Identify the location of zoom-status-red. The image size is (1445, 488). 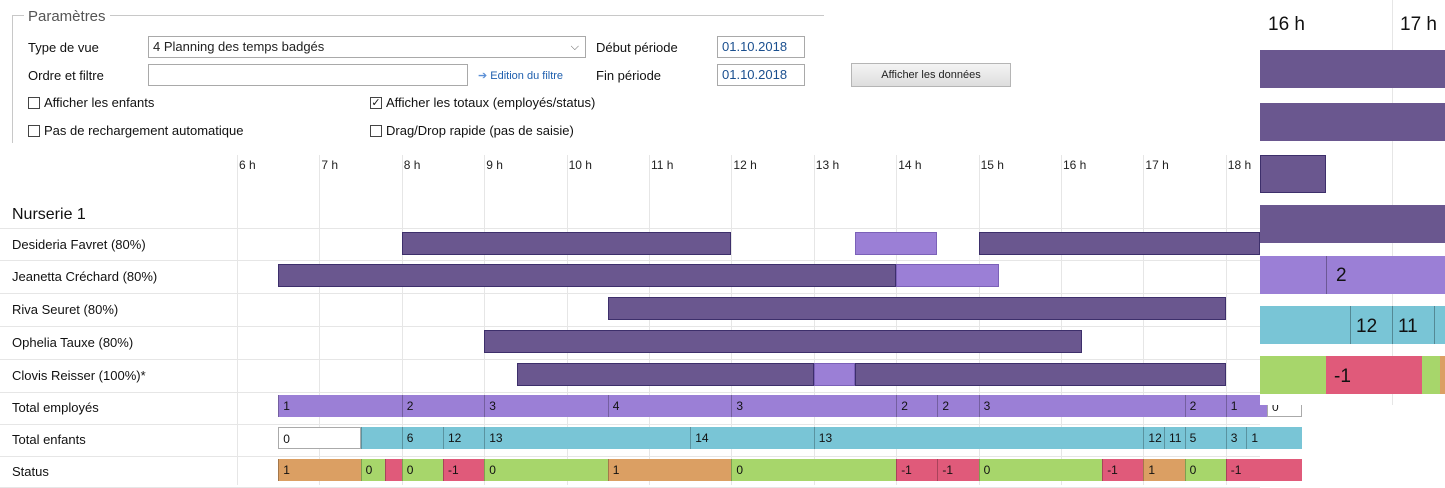
(1374, 375).